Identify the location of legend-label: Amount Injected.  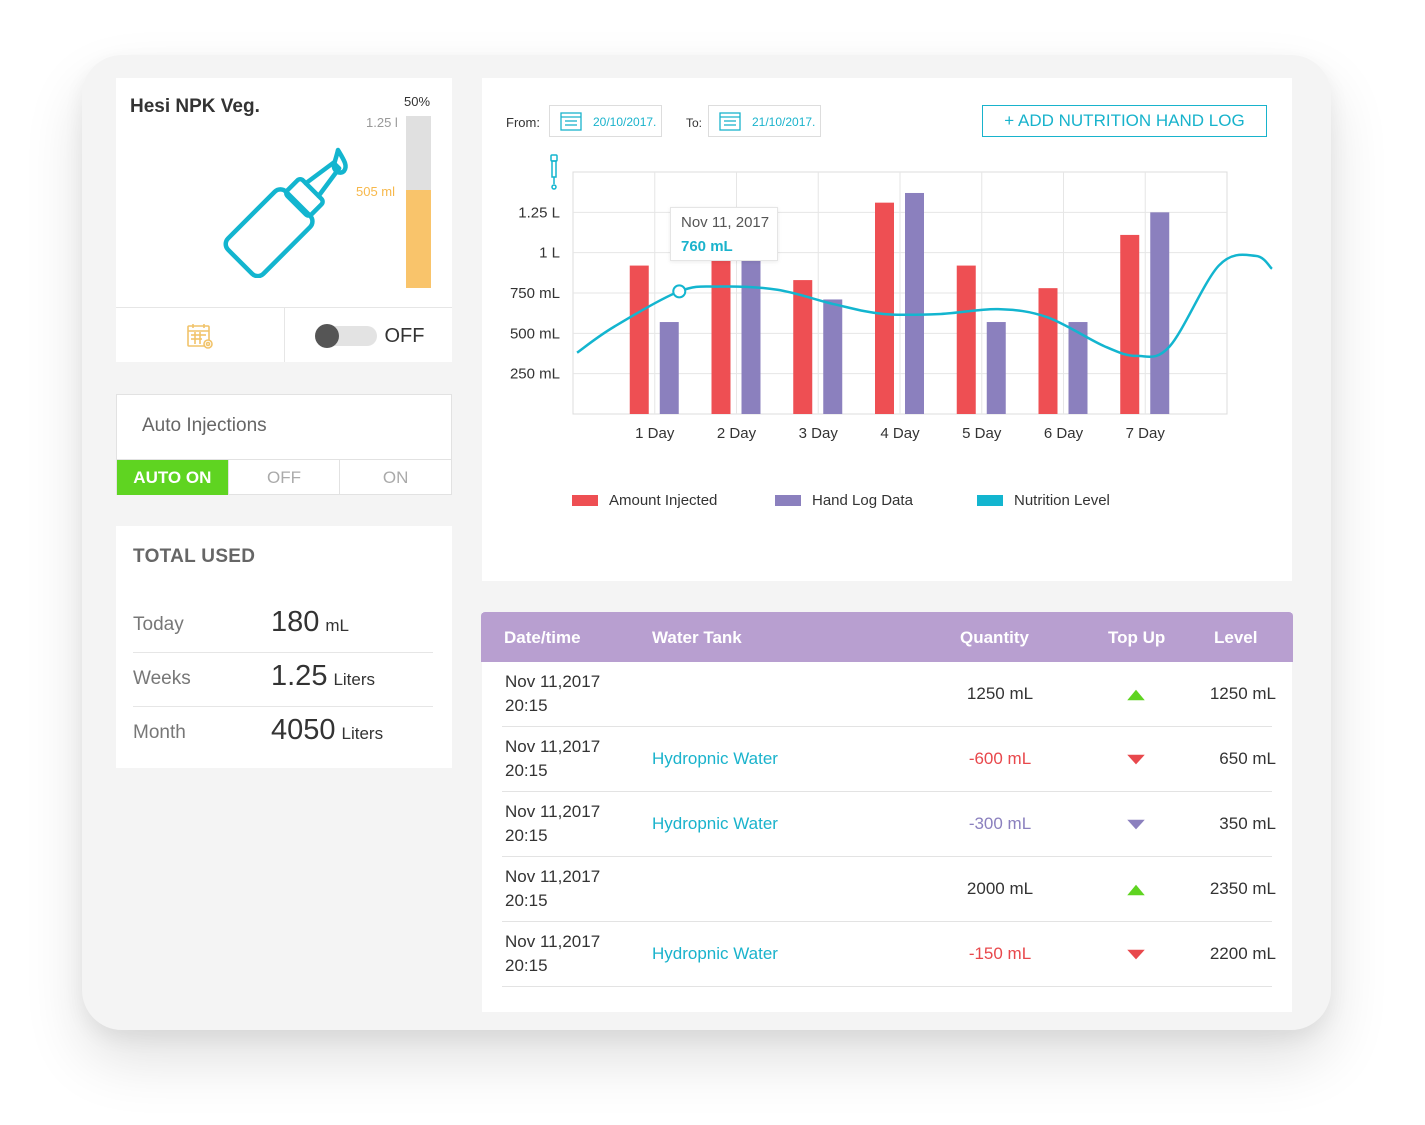
(663, 500).